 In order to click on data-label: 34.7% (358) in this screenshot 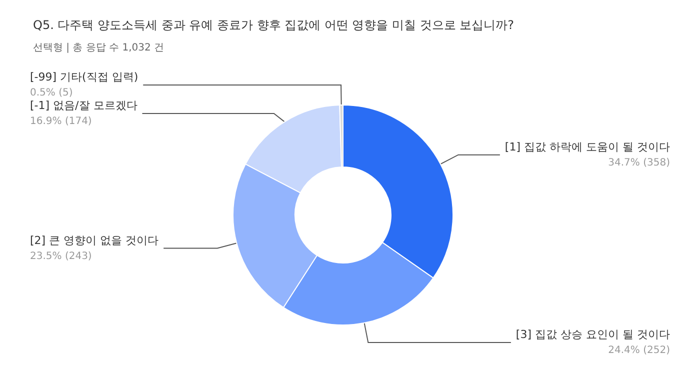, I will do `click(639, 162)`.